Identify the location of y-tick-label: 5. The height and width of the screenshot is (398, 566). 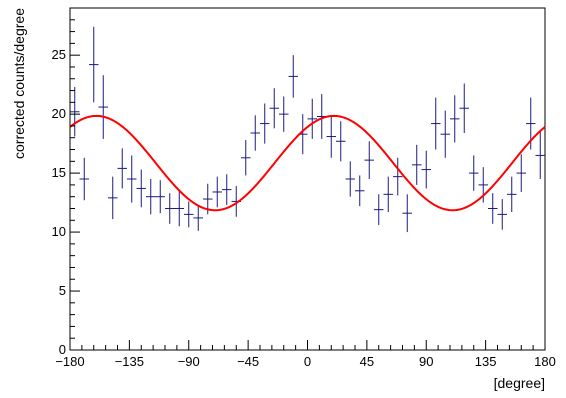
(62, 290).